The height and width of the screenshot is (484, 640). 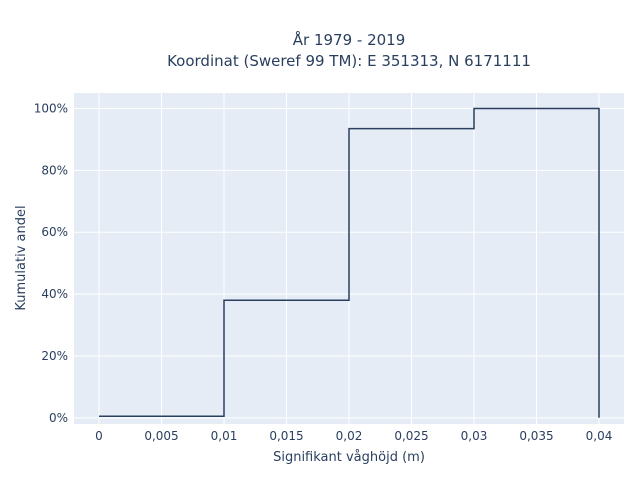 What do you see at coordinates (51, 108) in the screenshot?
I see `y-tick-label: 100%` at bounding box center [51, 108].